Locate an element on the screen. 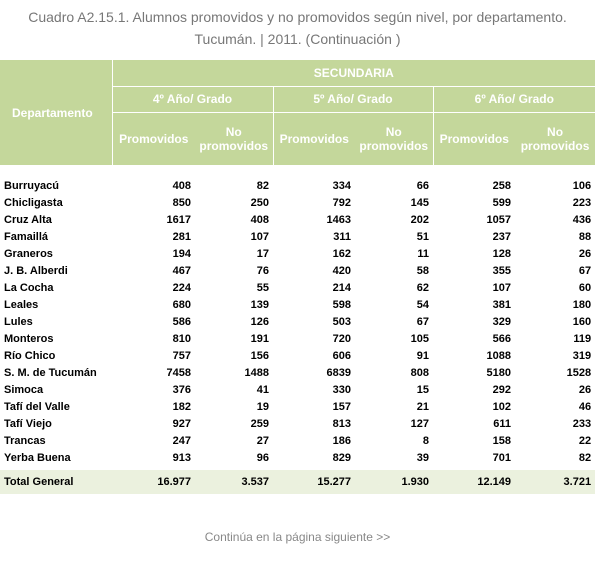  value-cell: 82 is located at coordinates (262, 185).